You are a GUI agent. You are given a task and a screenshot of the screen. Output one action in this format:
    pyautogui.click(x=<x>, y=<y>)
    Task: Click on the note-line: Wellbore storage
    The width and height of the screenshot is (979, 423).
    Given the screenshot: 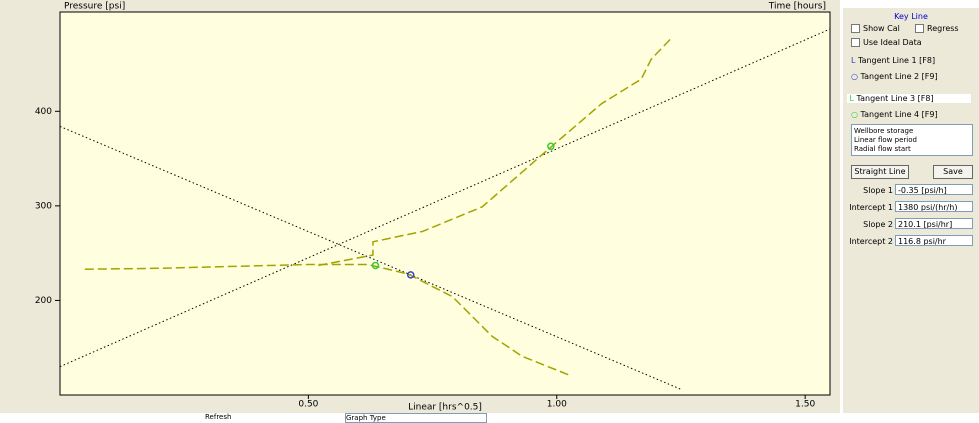 What is the action you would take?
    pyautogui.click(x=884, y=131)
    